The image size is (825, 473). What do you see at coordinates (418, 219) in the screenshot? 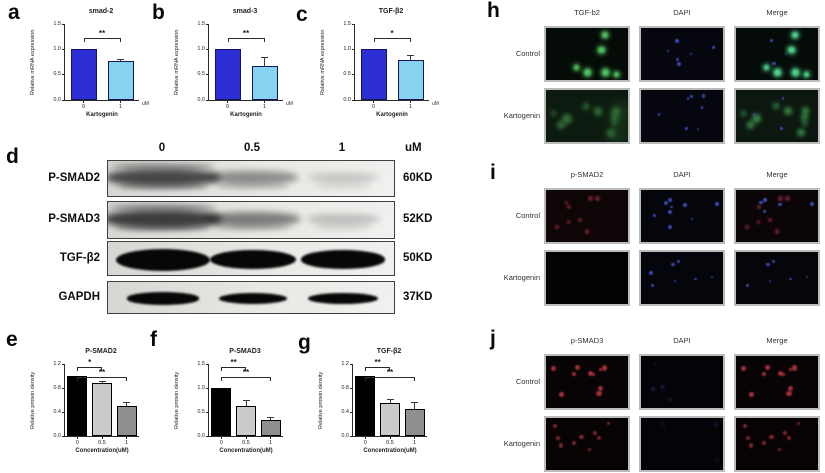
I see `blot-kd-label: 52KD` at bounding box center [418, 219].